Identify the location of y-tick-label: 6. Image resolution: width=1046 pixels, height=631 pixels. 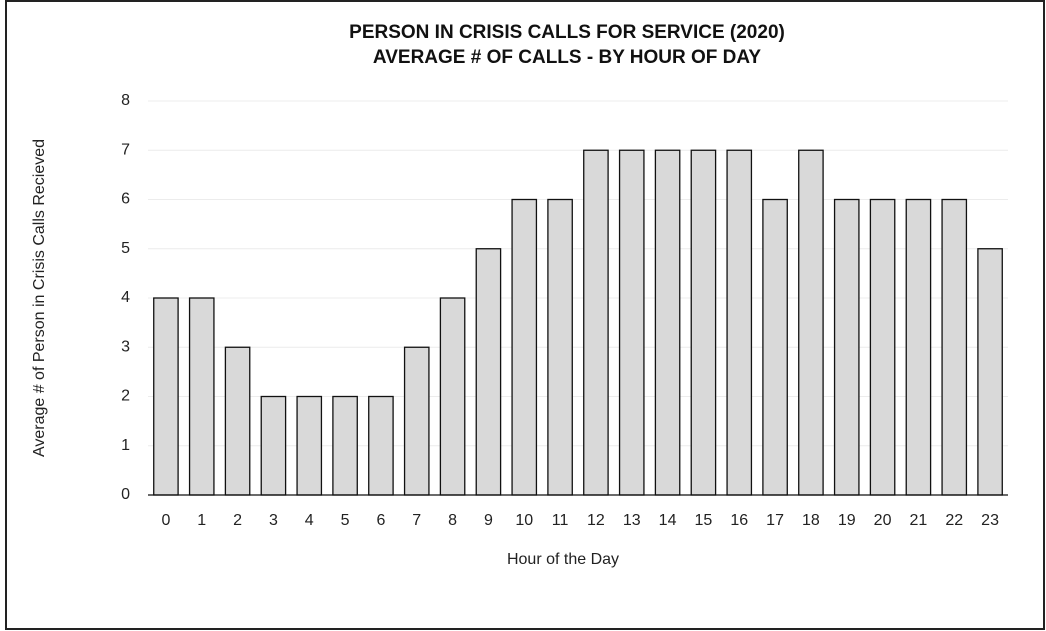
(125, 199).